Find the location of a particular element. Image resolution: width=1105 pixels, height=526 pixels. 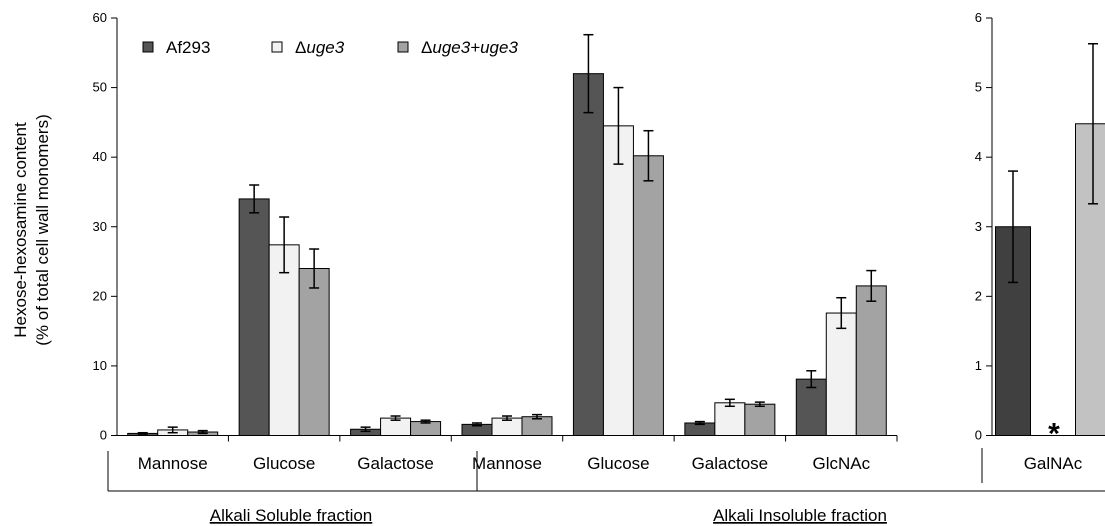

legend-label: Δuge3 is located at coordinates (320, 47).